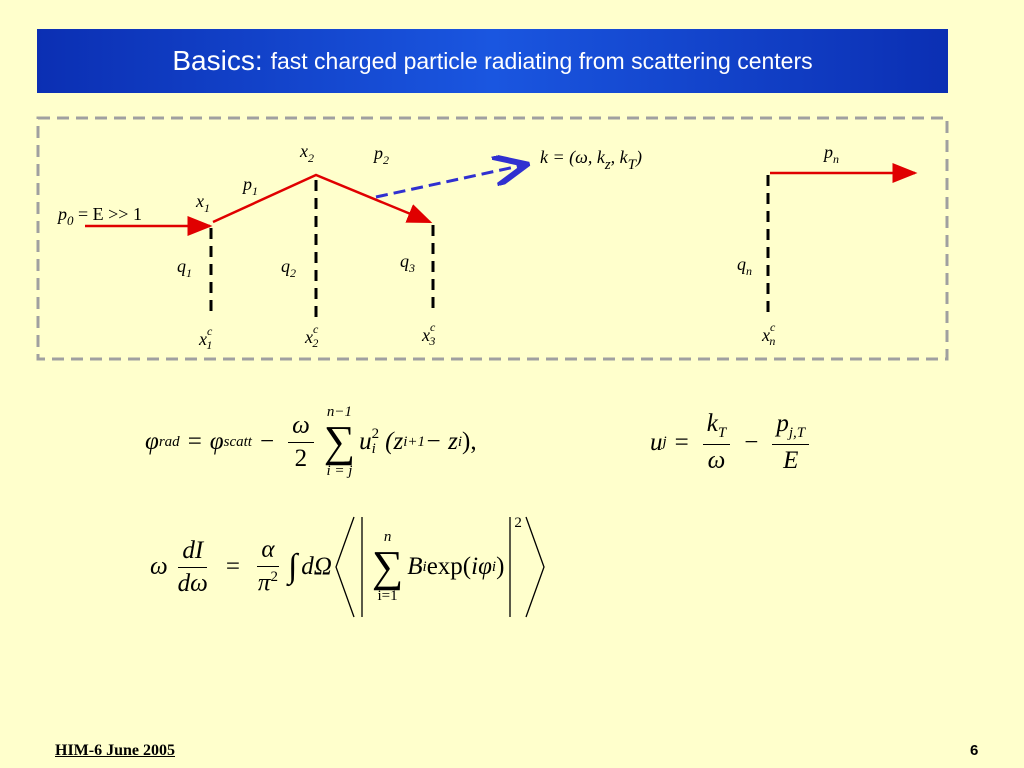 The width and height of the screenshot is (1024, 768). I want to click on math-text: 0, so click(70, 220).